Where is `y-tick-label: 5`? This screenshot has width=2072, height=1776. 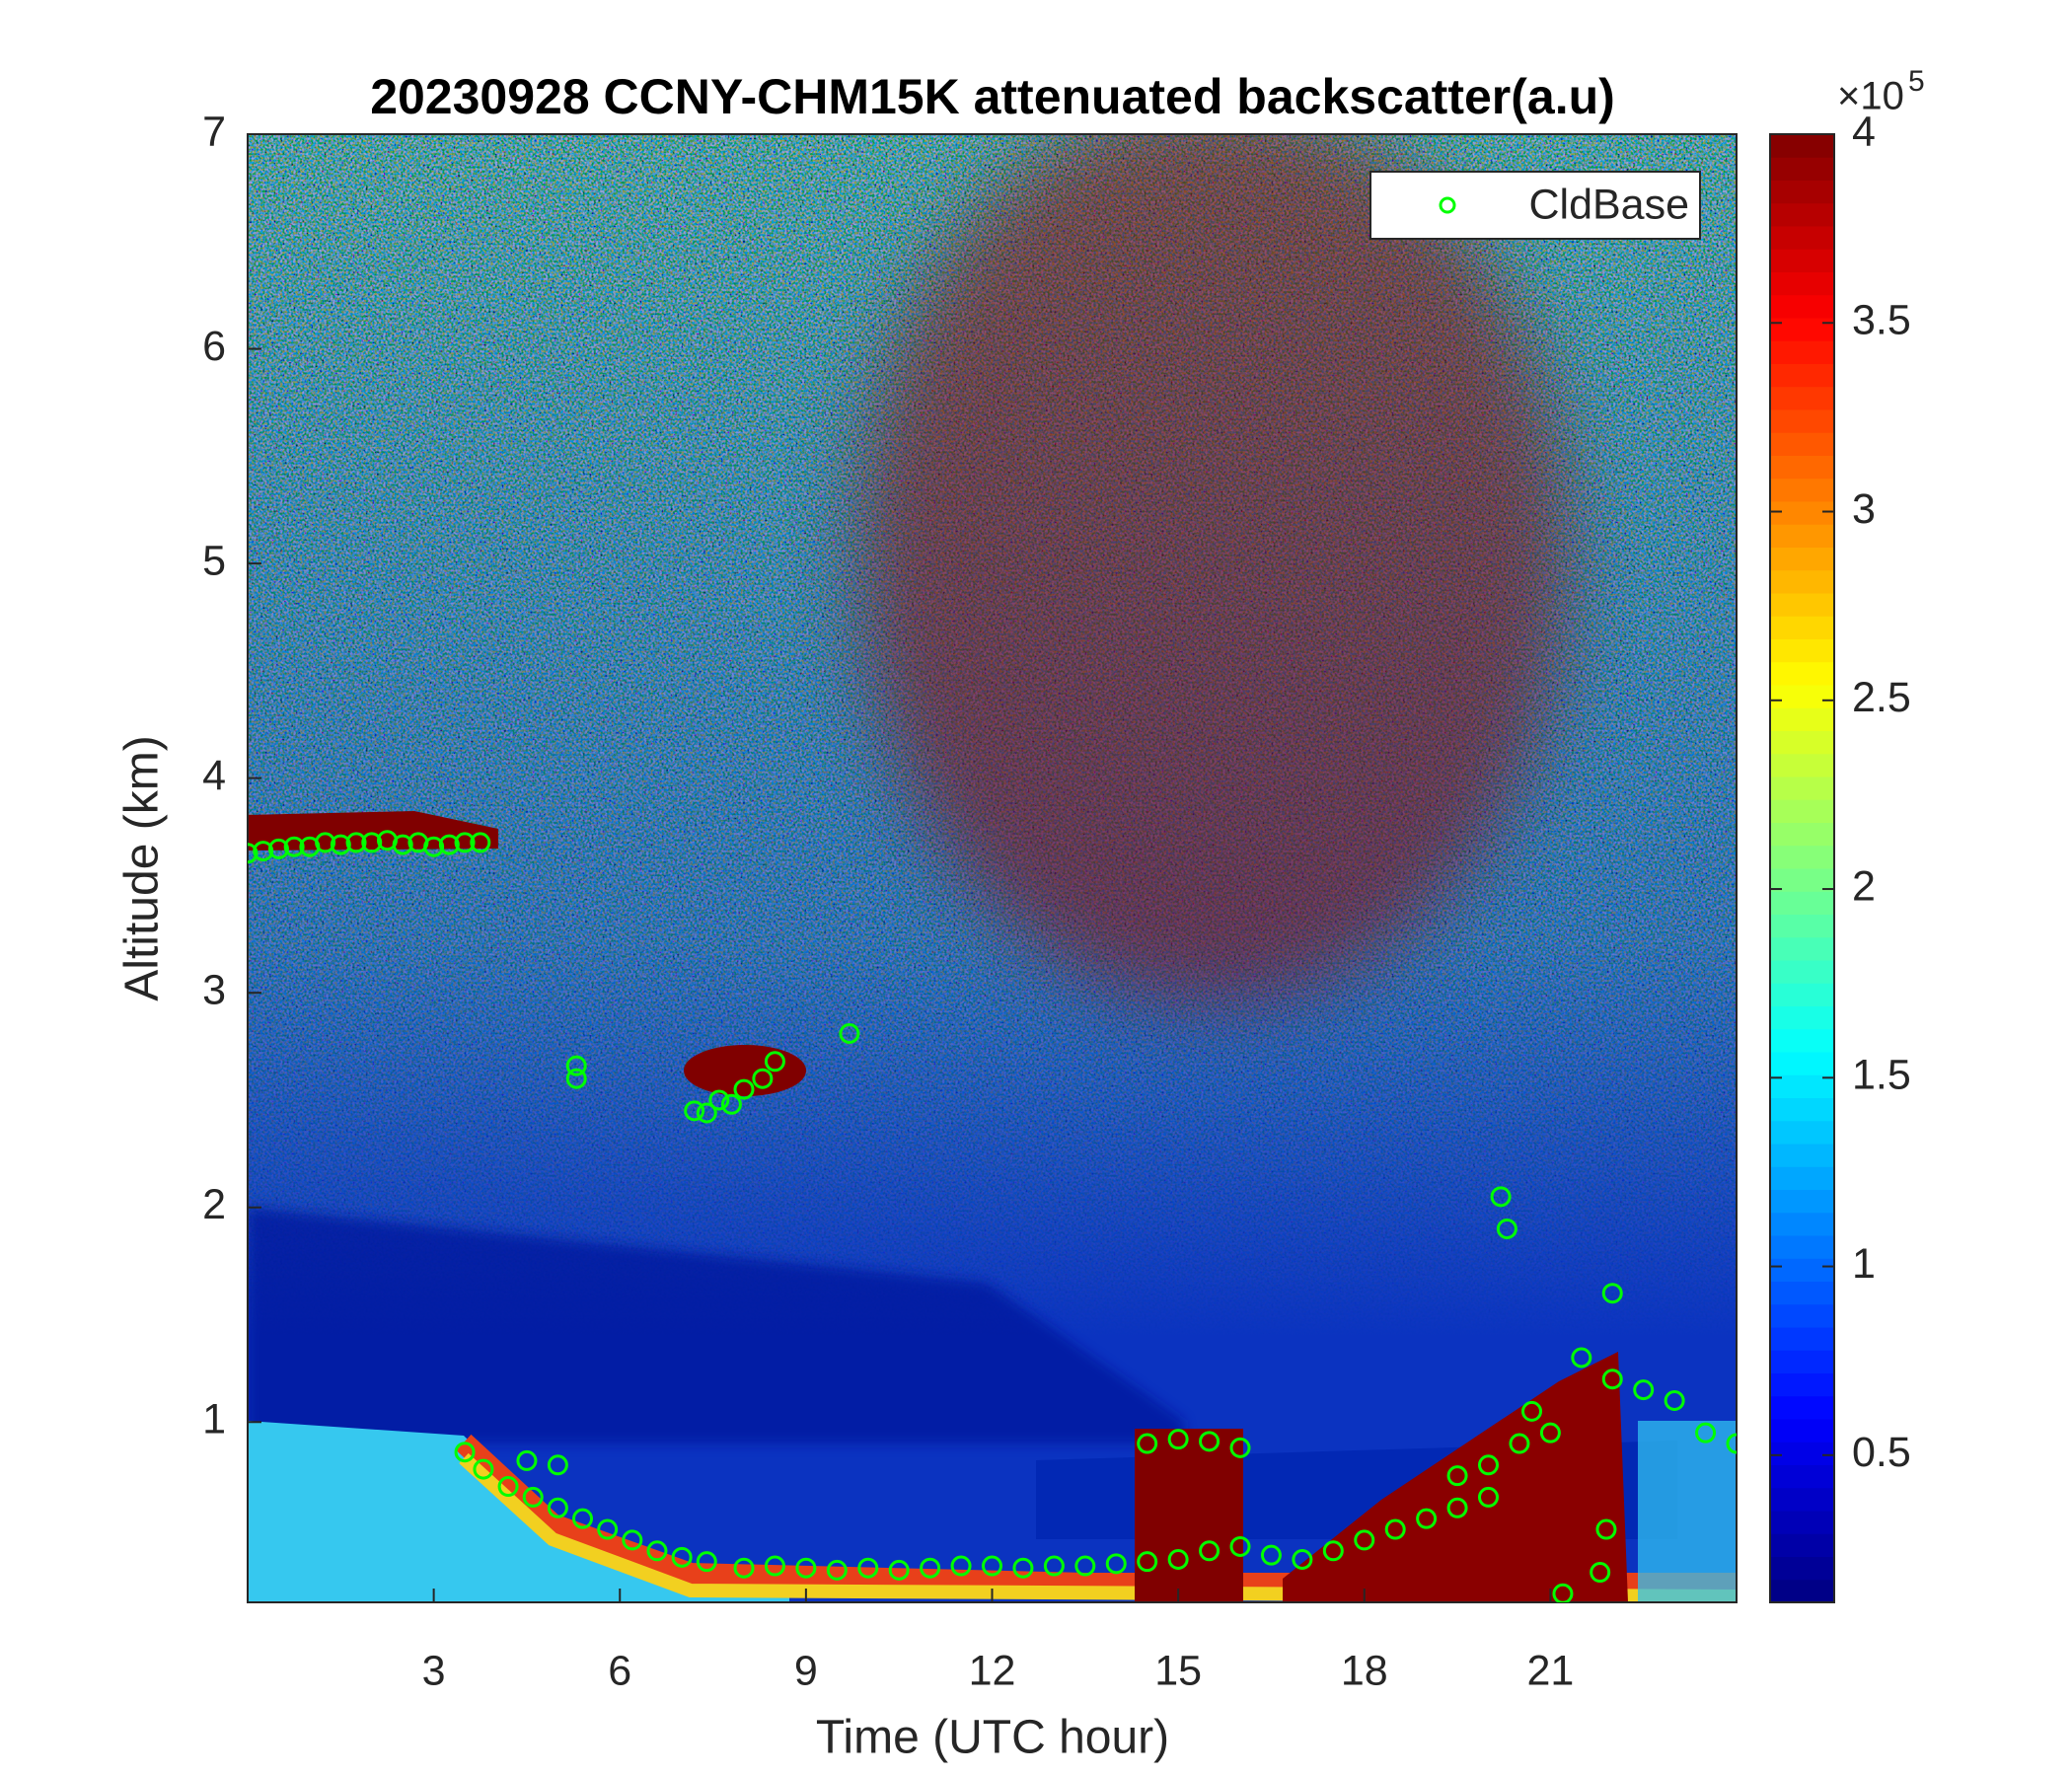
y-tick-label: 5 is located at coordinates (214, 561).